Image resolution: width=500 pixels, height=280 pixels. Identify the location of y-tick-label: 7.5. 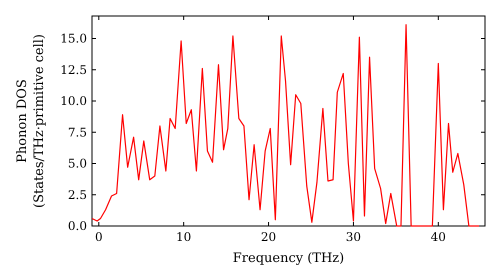
(77, 132).